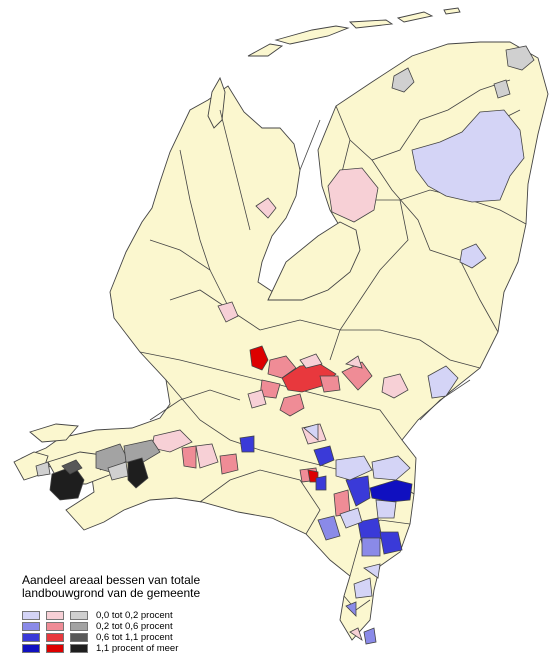  Describe the element at coordinates (312, 35) in the screenshot. I see `island-terschelling` at that location.